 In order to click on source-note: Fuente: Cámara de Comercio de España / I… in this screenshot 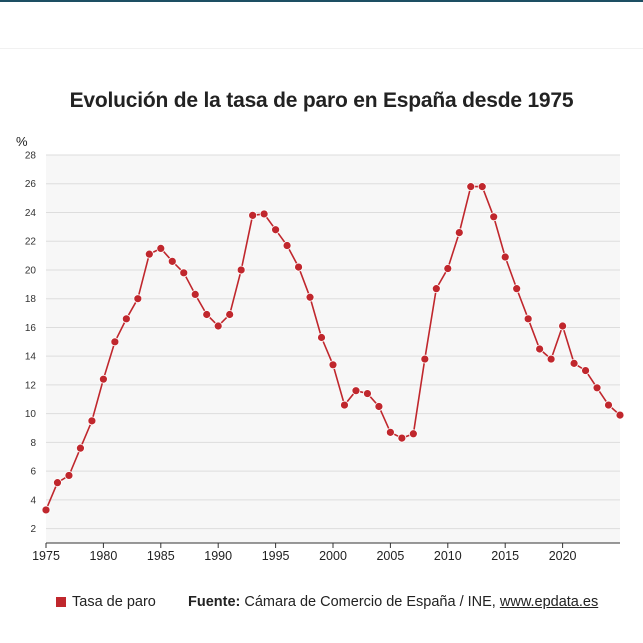, I will do `click(393, 602)`.